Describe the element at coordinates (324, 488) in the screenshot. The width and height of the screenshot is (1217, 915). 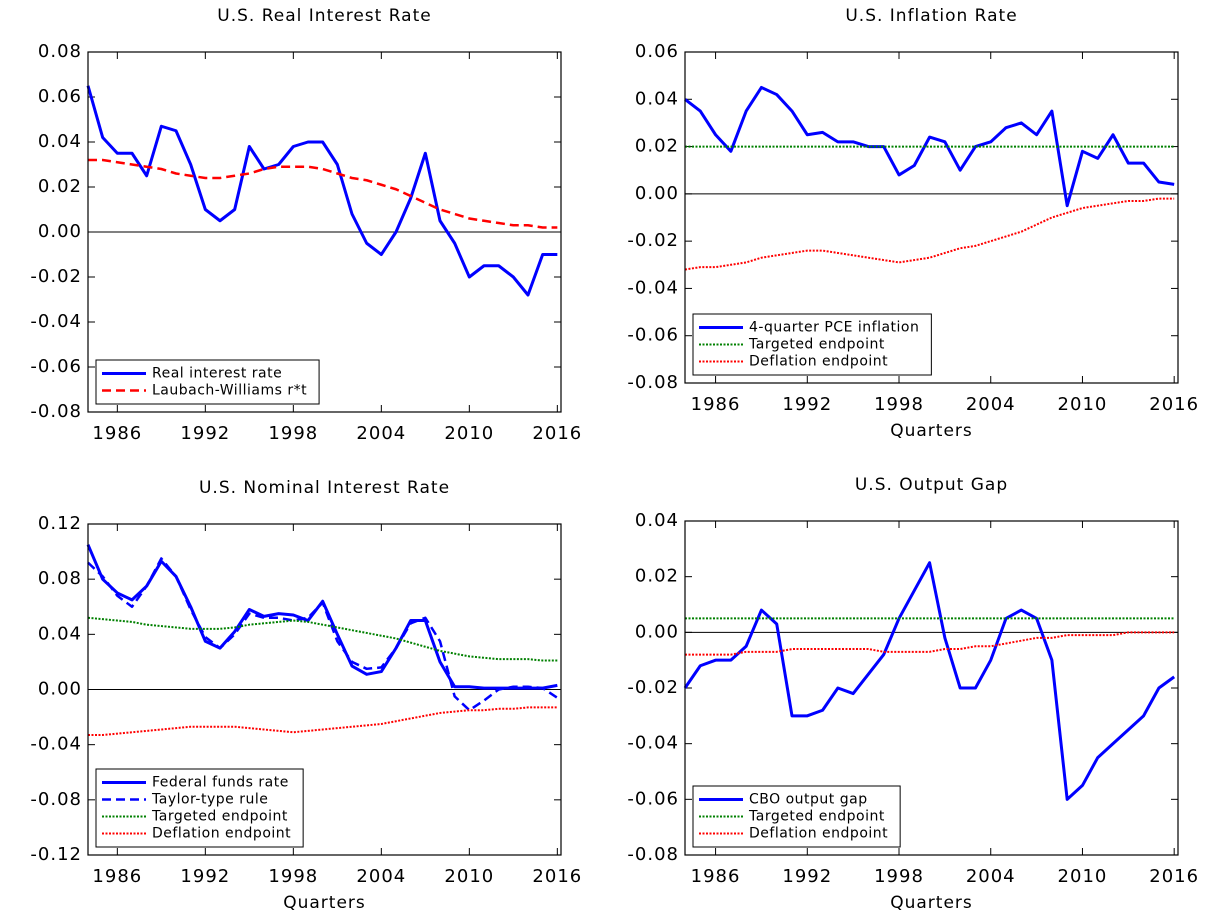
I see `chart-title: U.S. Nominal Interest Rate` at that location.